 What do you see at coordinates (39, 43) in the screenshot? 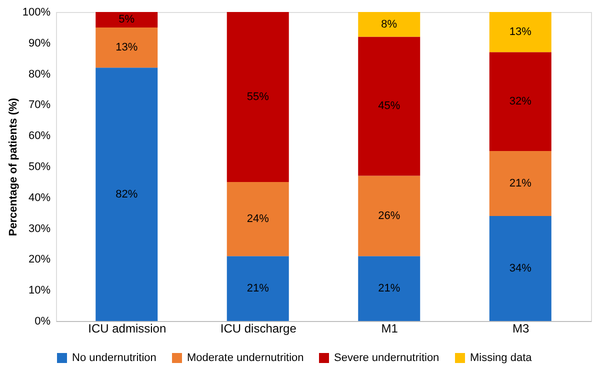
I see `y-tick-label: 90%` at bounding box center [39, 43].